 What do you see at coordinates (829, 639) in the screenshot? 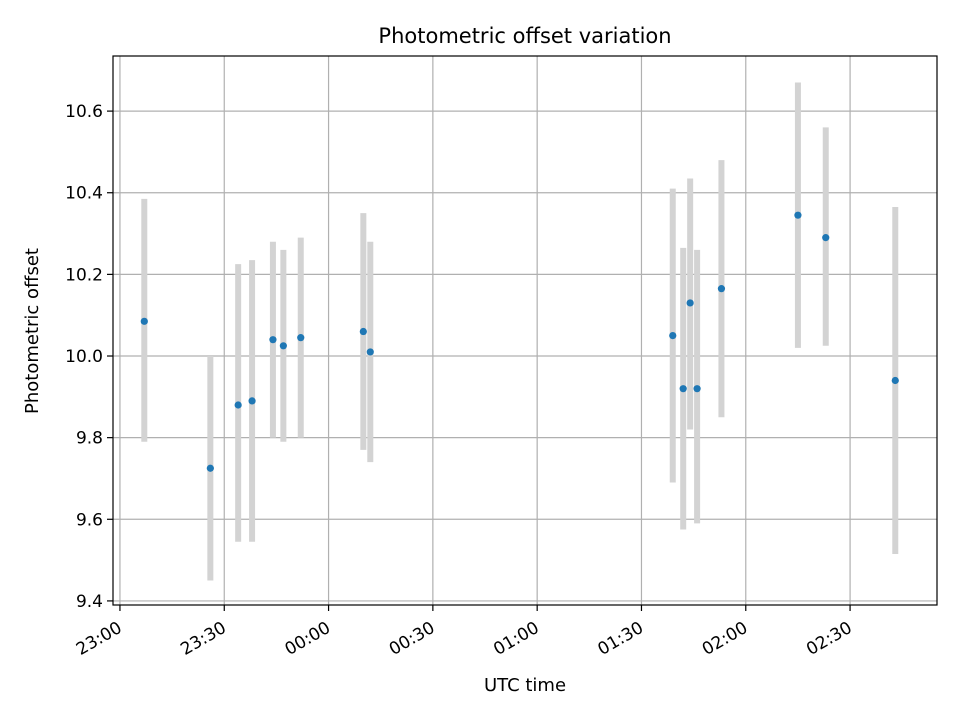
I see `x-tick-label: 02:30` at bounding box center [829, 639].